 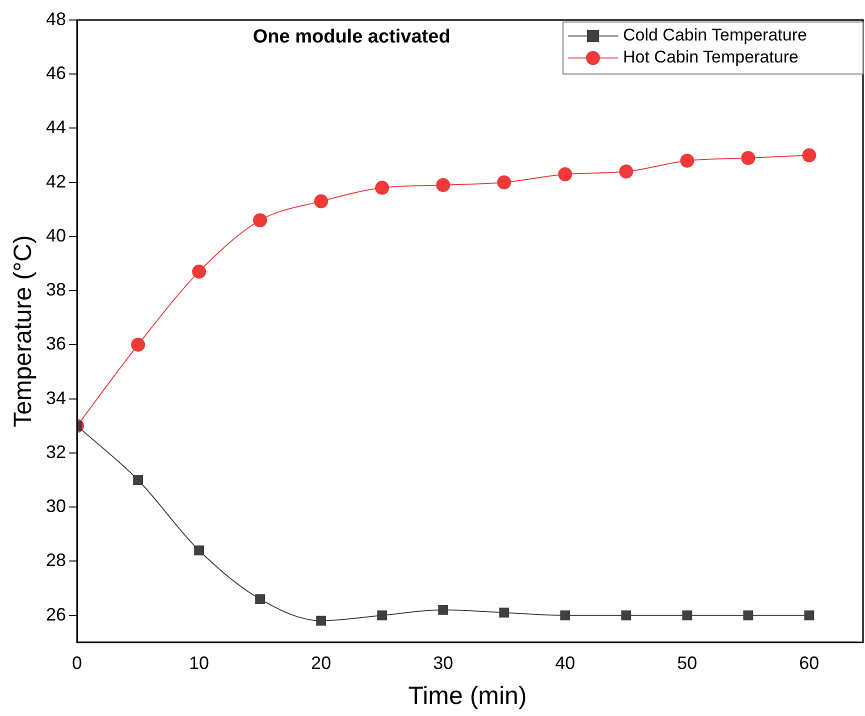 I want to click on y-tick-label: 40, so click(x=56, y=235).